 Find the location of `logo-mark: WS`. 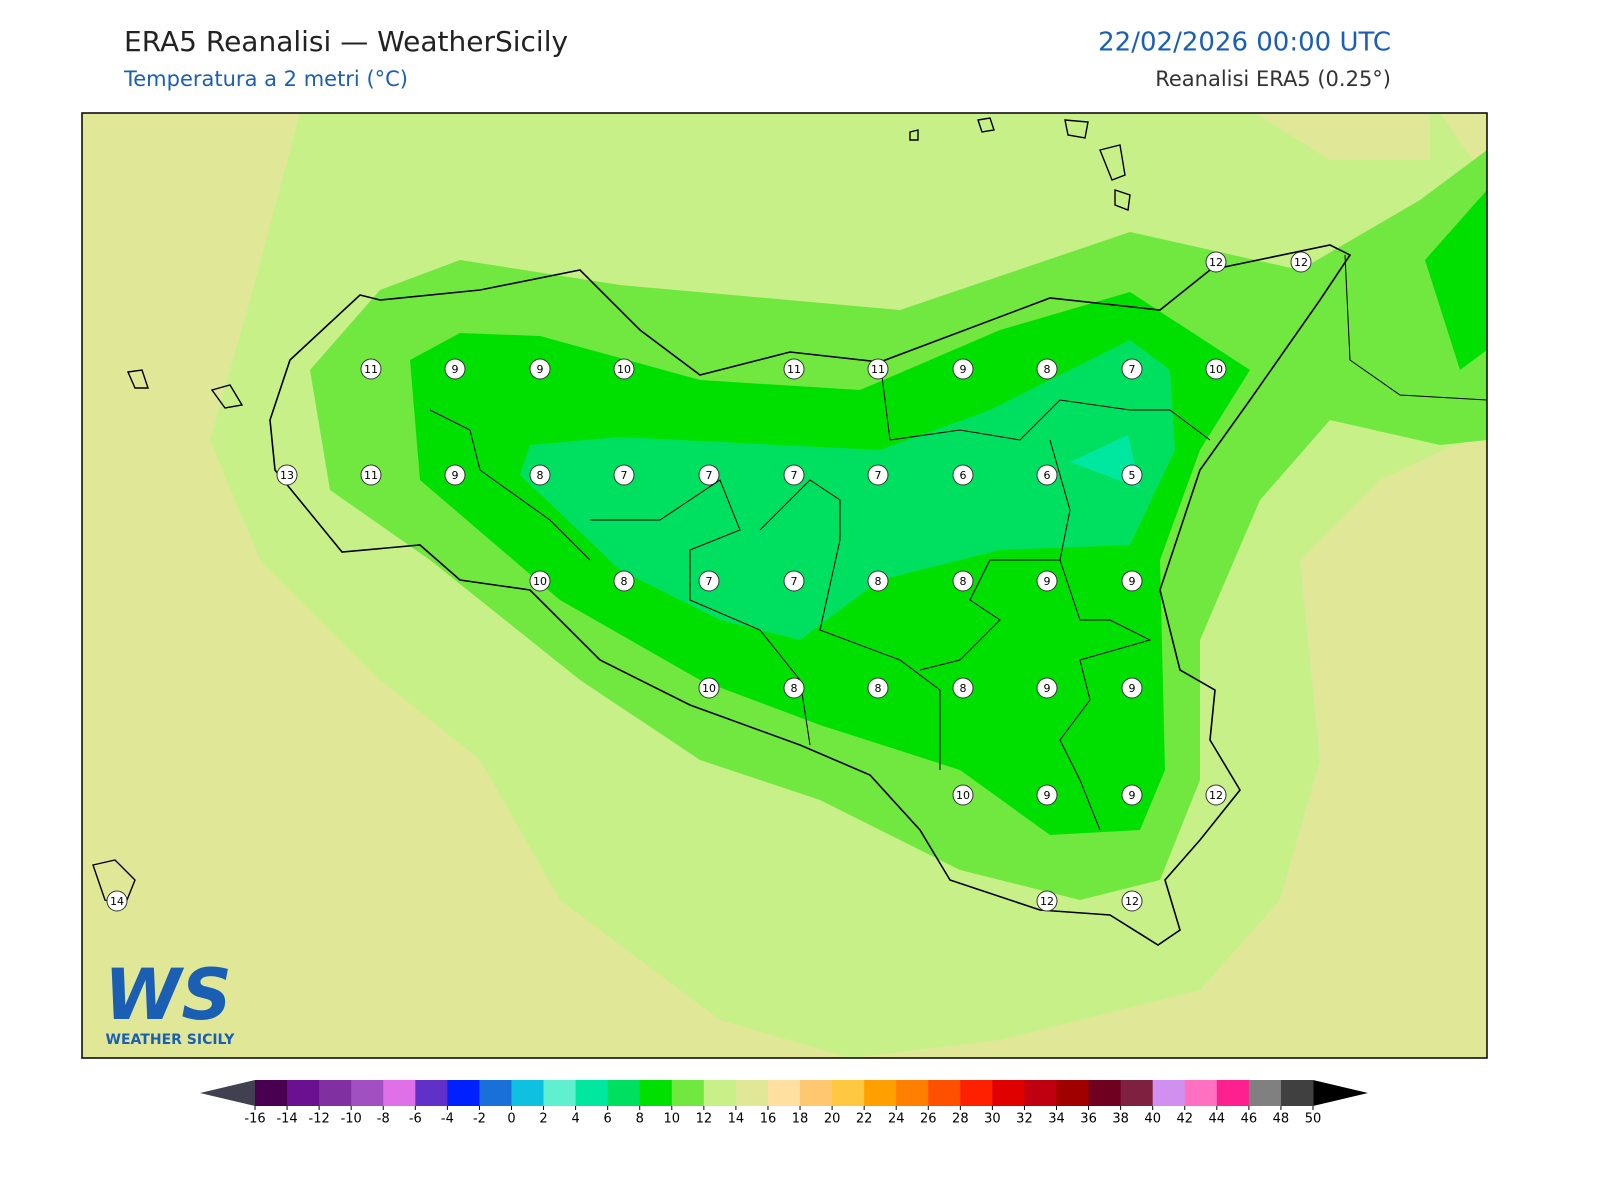

logo-mark: WS is located at coordinates (168, 995).